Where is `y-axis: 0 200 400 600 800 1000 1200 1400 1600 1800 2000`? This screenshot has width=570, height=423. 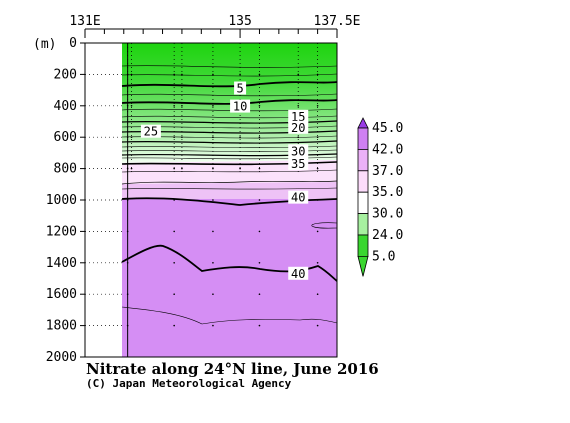 y-axis: 0 200 400 600 800 1000 1200 1400 1600 1800 2000 is located at coordinates (84, 200).